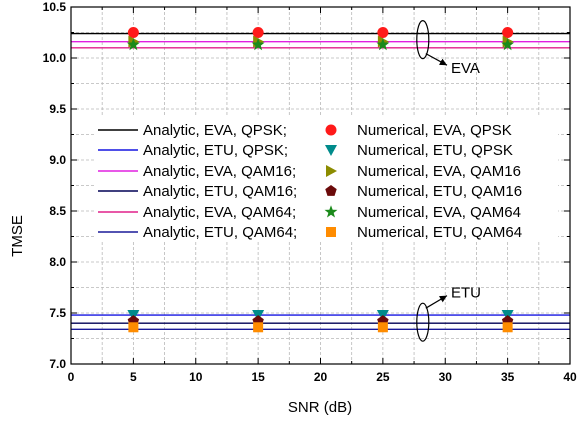  Describe the element at coordinates (446, 377) in the screenshot. I see `x-tick-label: 30` at that location.